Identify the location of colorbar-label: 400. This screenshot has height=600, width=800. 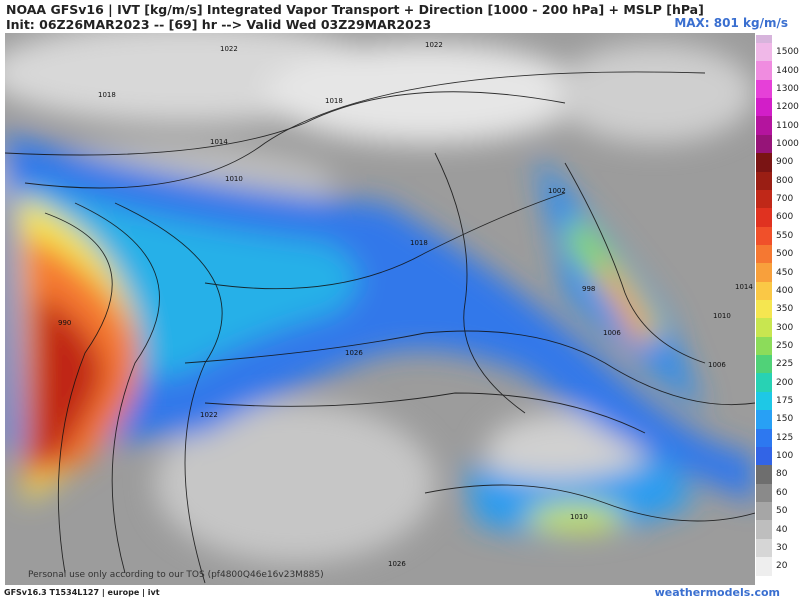
(785, 290).